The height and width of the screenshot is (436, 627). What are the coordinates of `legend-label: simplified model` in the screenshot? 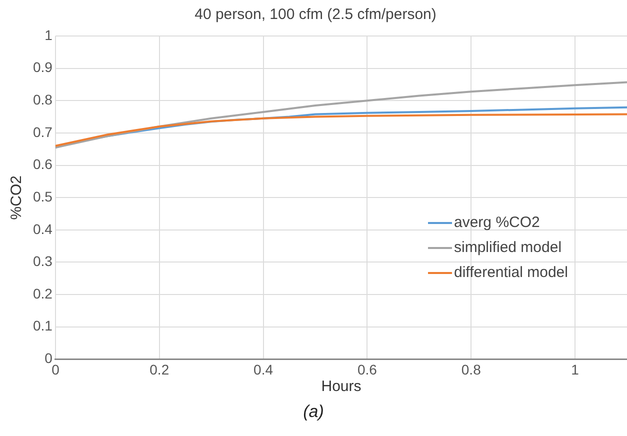 It's located at (508, 247).